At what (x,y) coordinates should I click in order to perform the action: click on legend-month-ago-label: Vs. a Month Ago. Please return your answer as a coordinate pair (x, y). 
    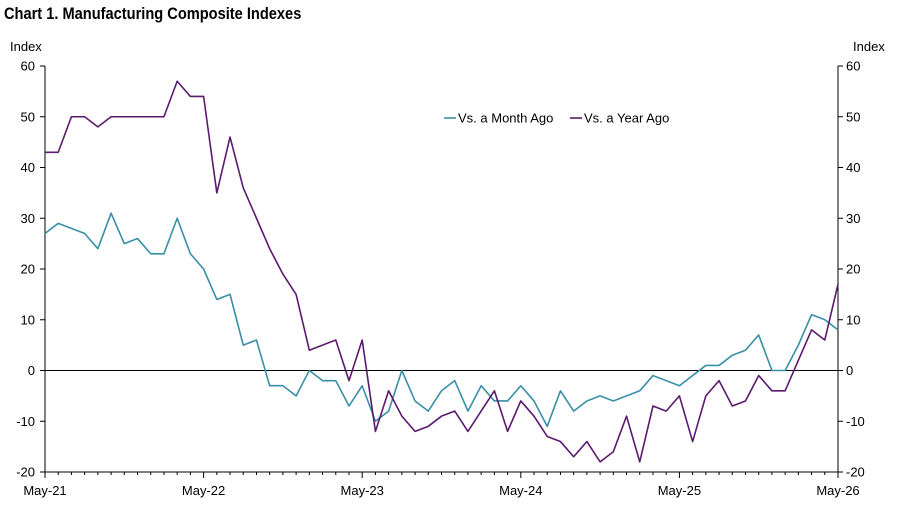
    Looking at the image, I should click on (505, 118).